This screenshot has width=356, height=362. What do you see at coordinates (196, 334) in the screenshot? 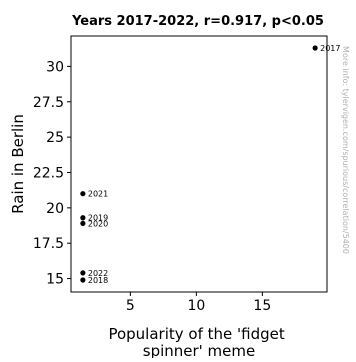
I see `x-axis-label-line-1: Popularity of the 'fidget` at bounding box center [196, 334].